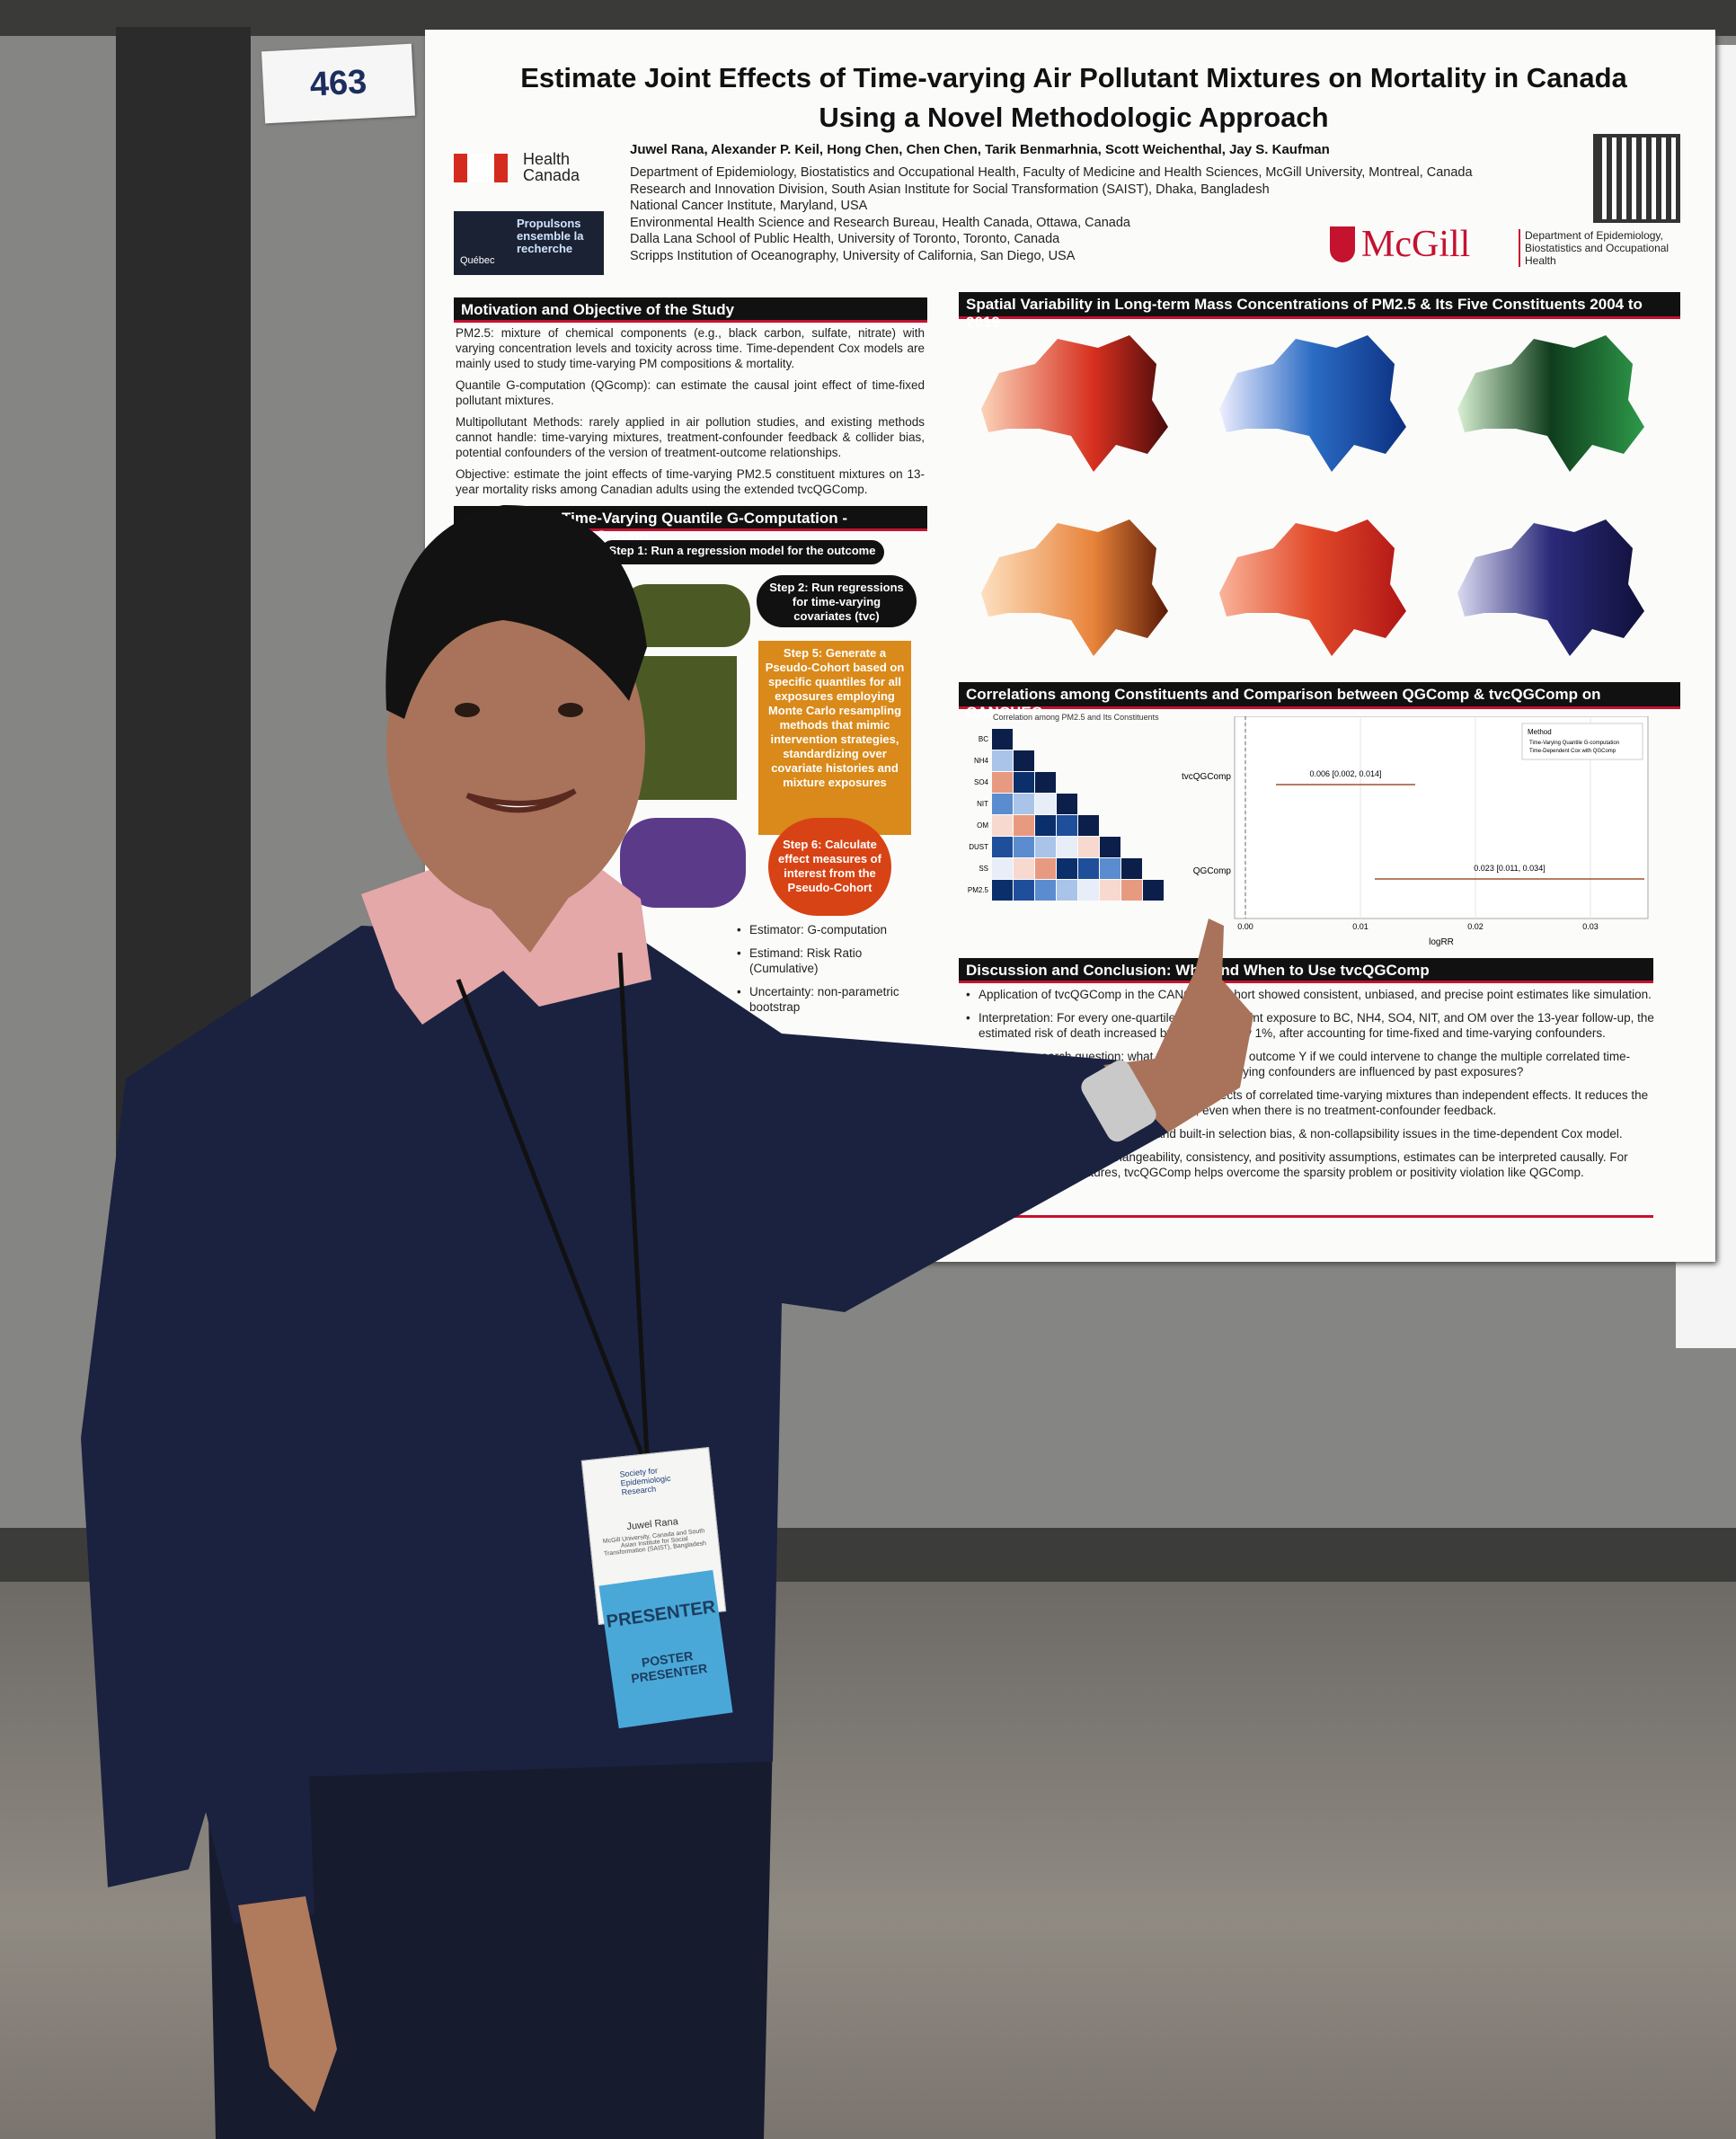 The width and height of the screenshot is (1736, 2139). What do you see at coordinates (982, 825) in the screenshot?
I see `heatmap-label: OM` at bounding box center [982, 825].